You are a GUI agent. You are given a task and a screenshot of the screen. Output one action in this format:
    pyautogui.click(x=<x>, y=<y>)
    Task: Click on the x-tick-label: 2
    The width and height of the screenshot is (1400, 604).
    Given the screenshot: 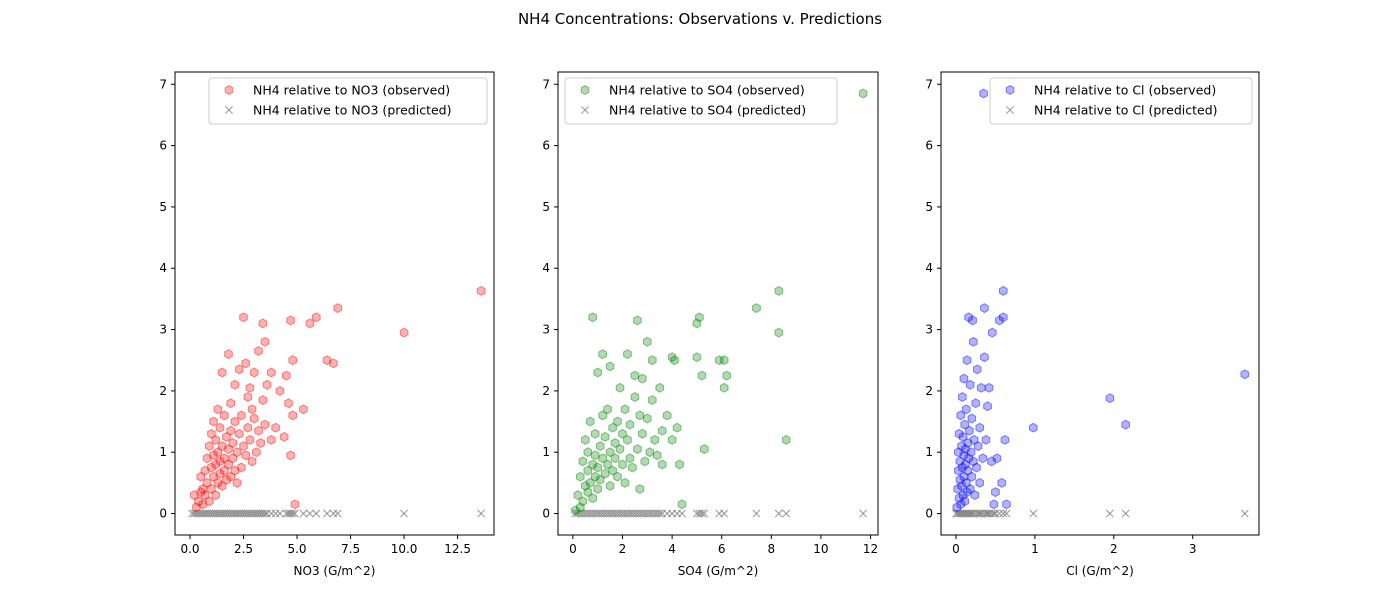 What is the action you would take?
    pyautogui.click(x=623, y=549)
    